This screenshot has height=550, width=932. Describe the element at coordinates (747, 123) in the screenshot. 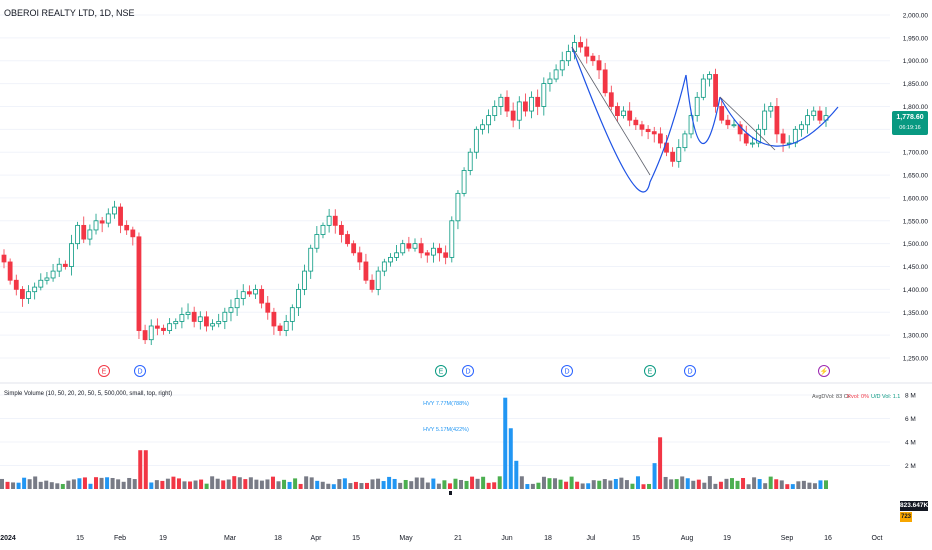

I see `pattern-trendline` at that location.